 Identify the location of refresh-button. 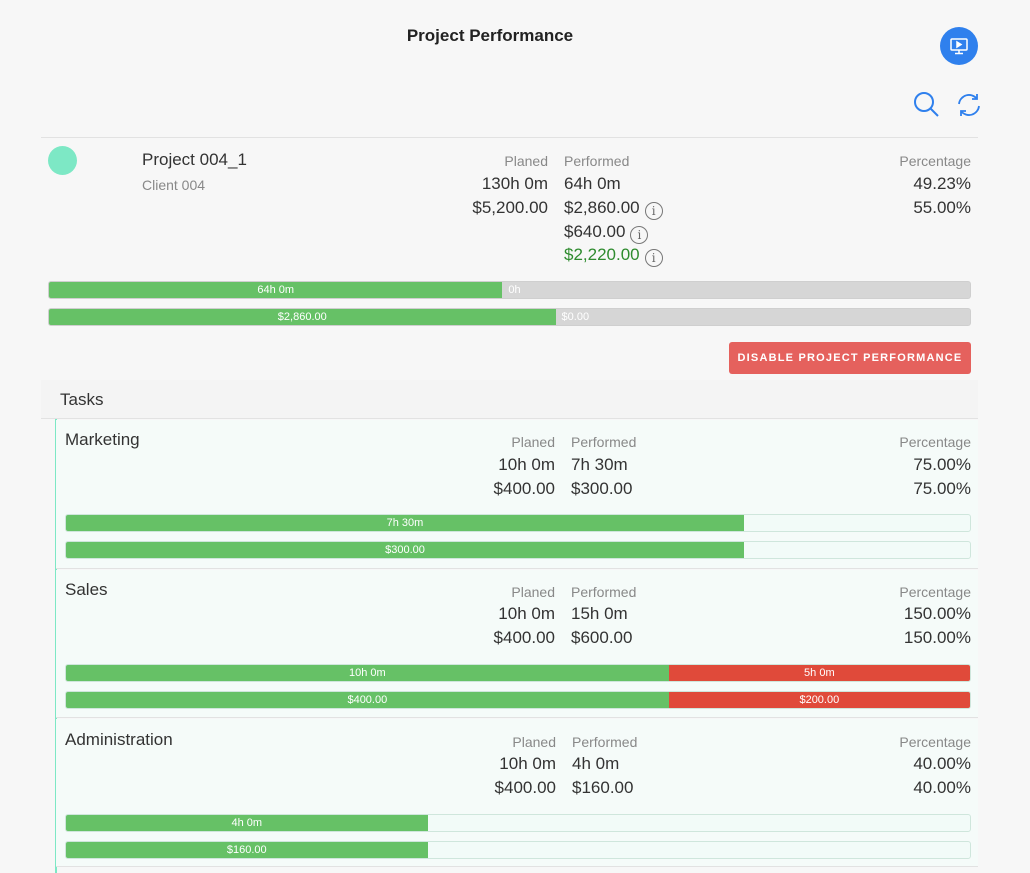
(969, 105).